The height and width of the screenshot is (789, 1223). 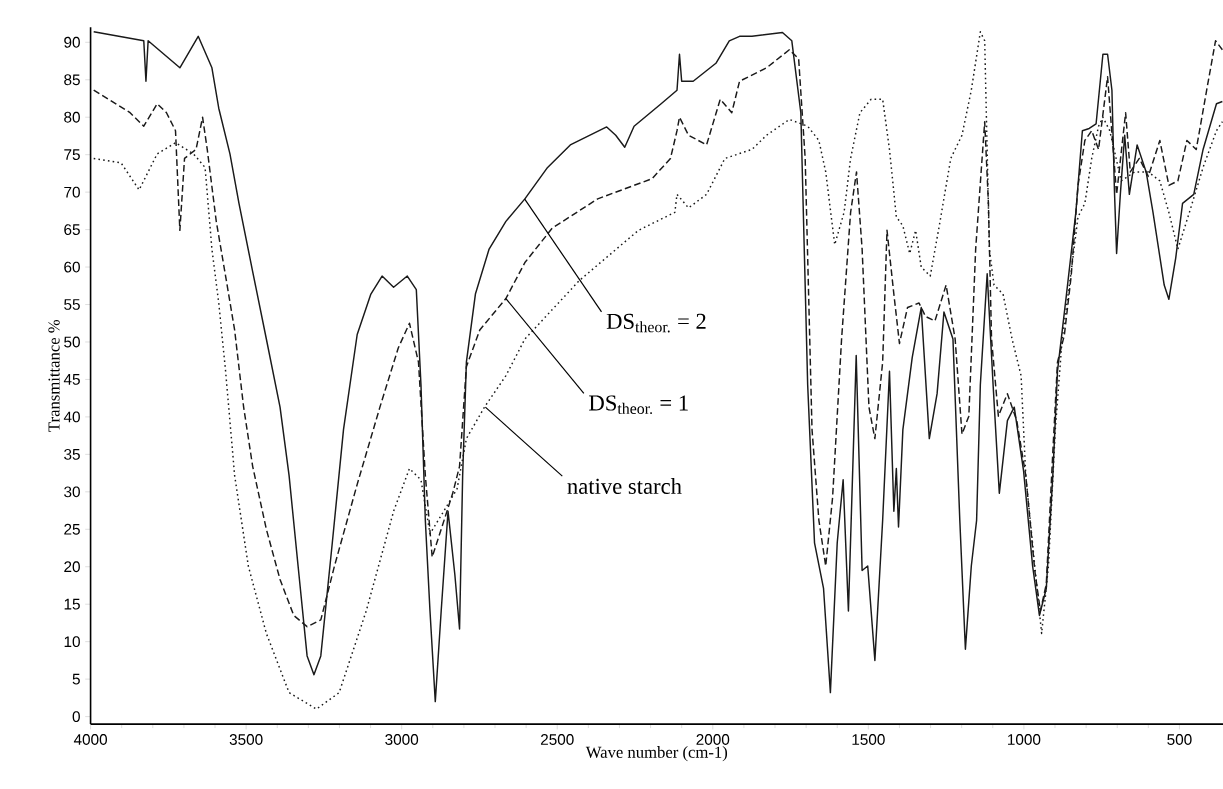 What do you see at coordinates (1179, 739) in the screenshot?
I see `x-tick-label: 500` at bounding box center [1179, 739].